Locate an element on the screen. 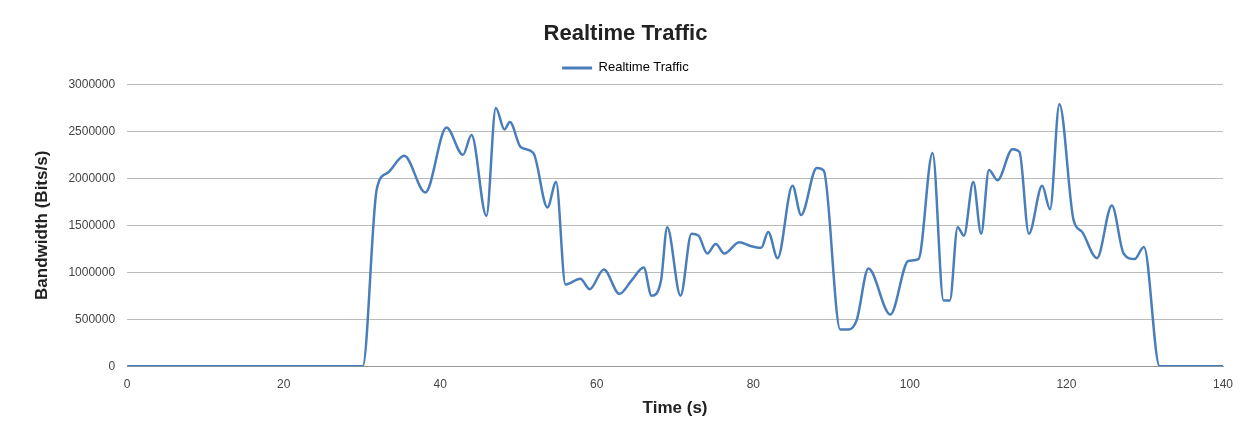 The height and width of the screenshot is (445, 1257). y-tick-label: 1500000 is located at coordinates (92, 224).